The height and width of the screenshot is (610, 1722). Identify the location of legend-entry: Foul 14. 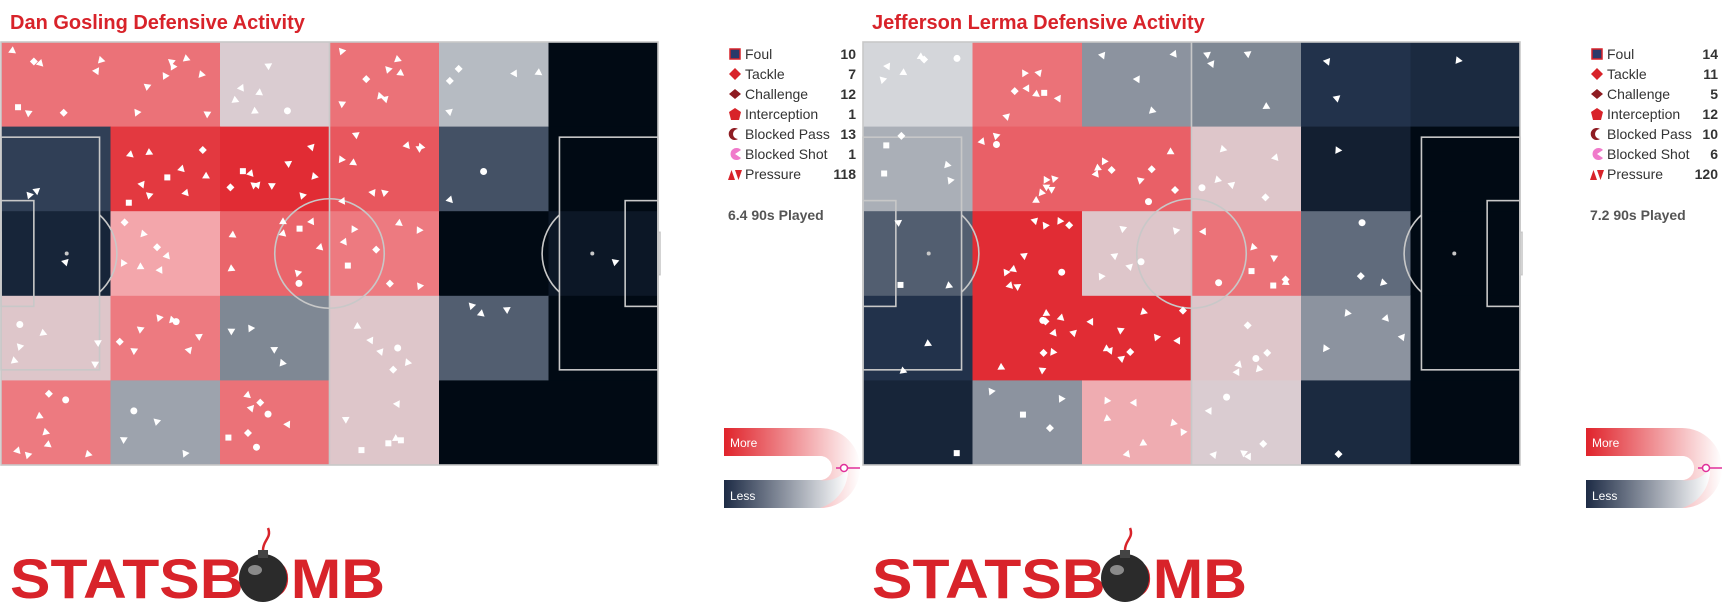
(1654, 54).